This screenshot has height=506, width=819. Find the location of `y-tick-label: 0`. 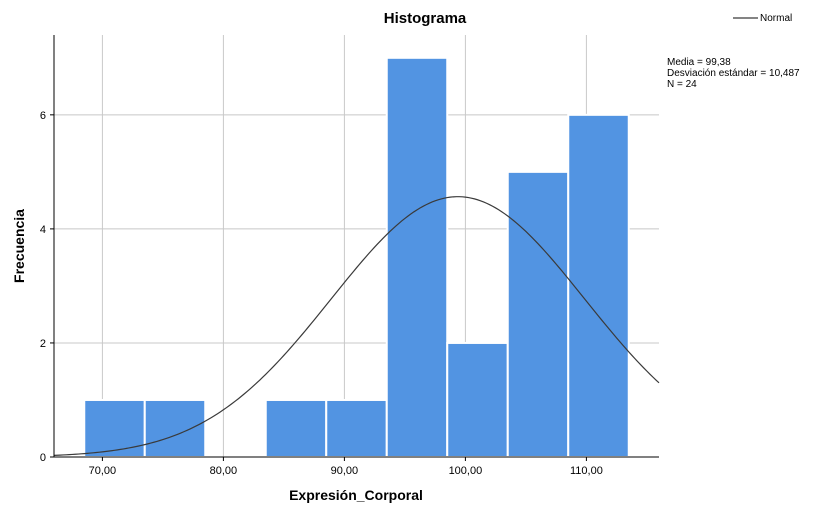

y-tick-label: 0 is located at coordinates (43, 458).